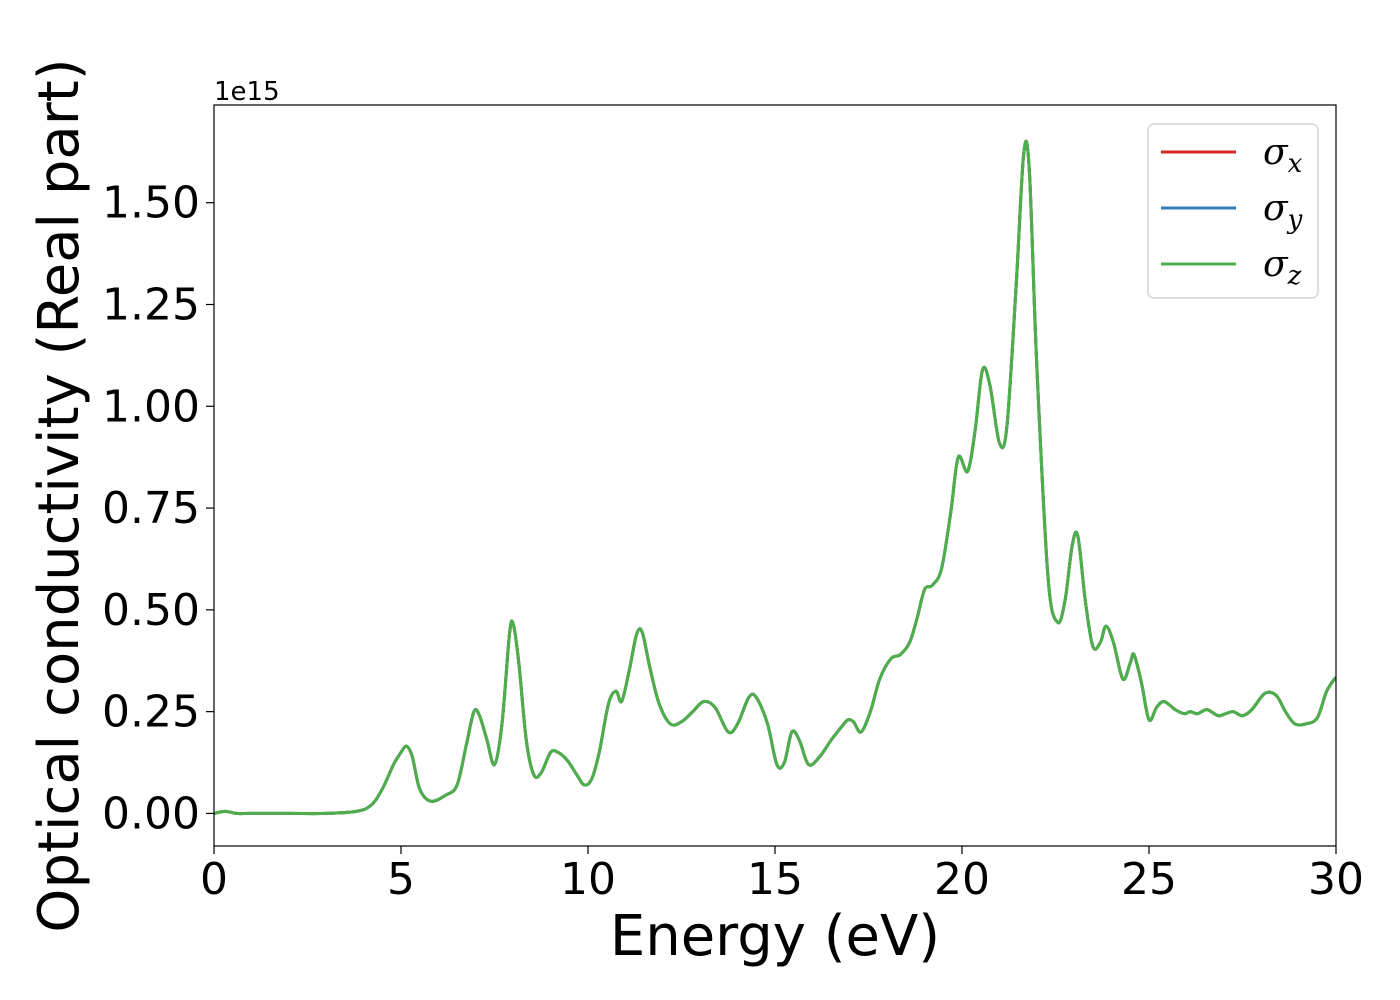 This screenshot has height=1000, width=1400. Describe the element at coordinates (151, 305) in the screenshot. I see `y-tick-label: 1.25` at that location.